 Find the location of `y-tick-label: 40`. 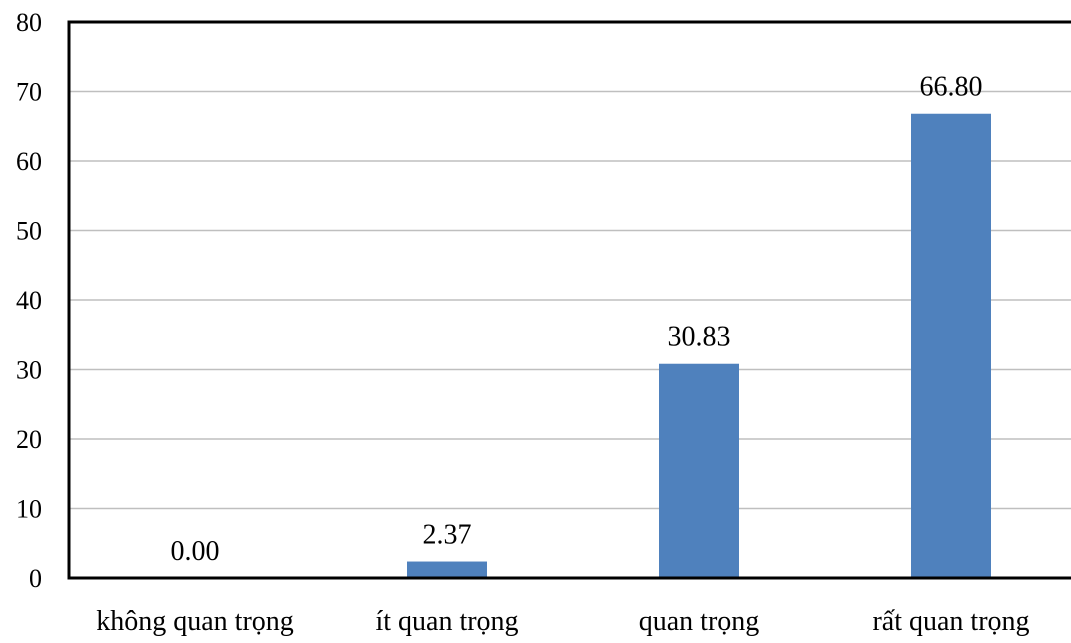

y-tick-label: 40 is located at coordinates (29, 300).